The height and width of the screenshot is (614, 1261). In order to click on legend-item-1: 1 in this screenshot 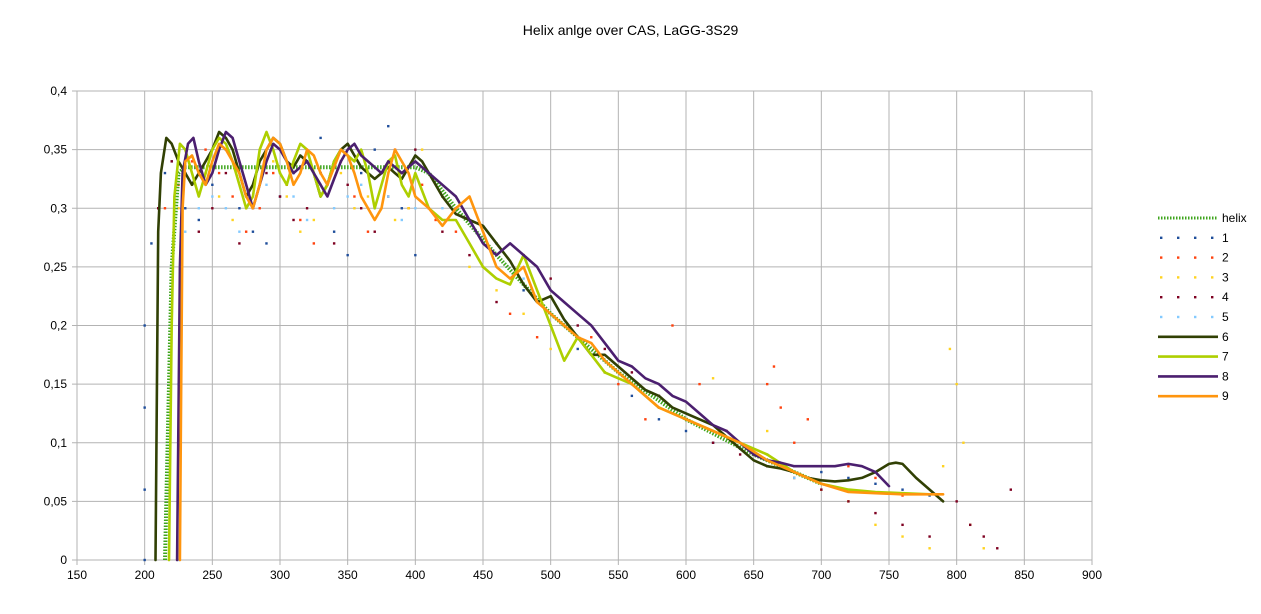, I will do `click(1194, 238)`.